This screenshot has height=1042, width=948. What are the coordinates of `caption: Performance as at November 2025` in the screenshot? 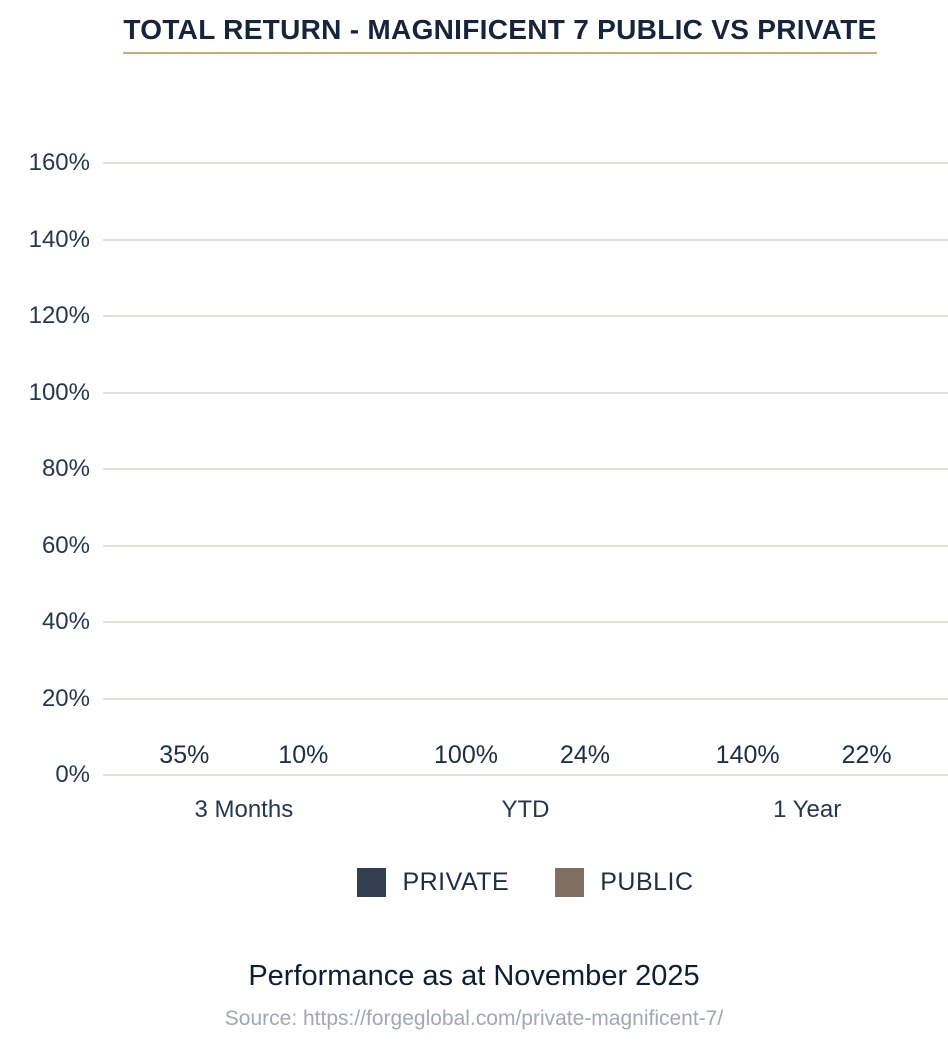 It's located at (474, 976).